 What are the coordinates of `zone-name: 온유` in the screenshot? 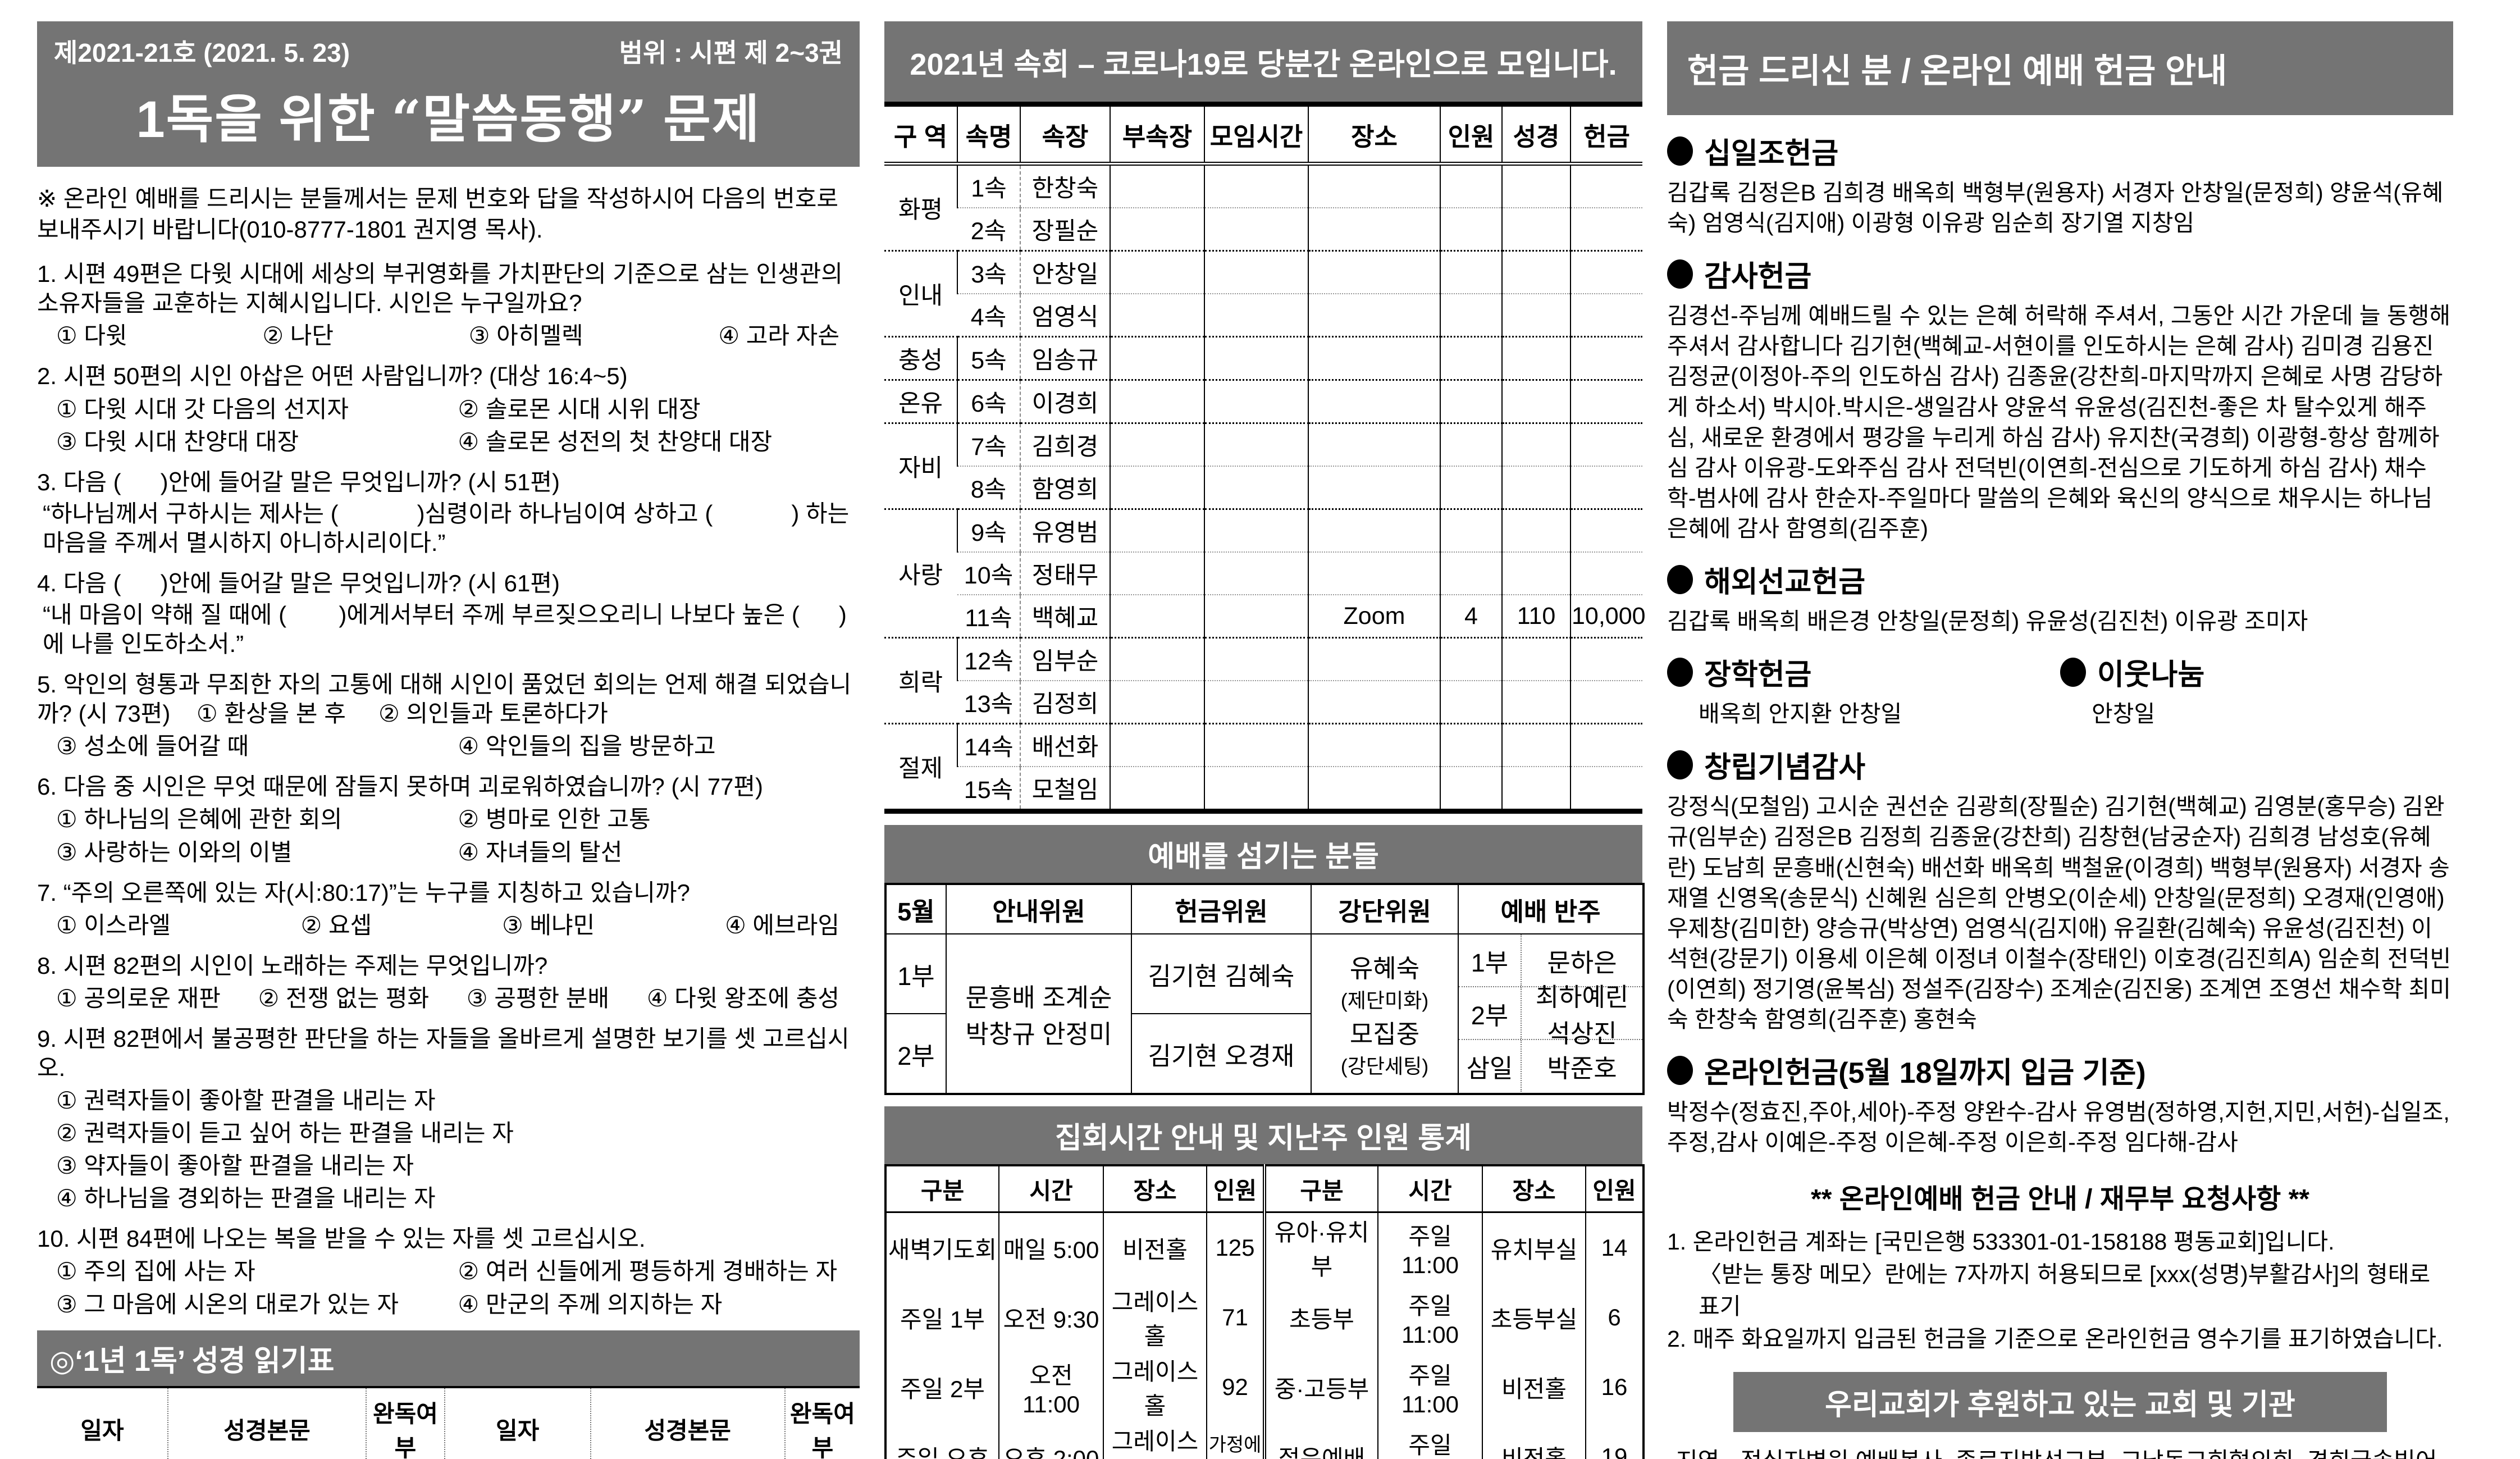 It's located at (920, 401).